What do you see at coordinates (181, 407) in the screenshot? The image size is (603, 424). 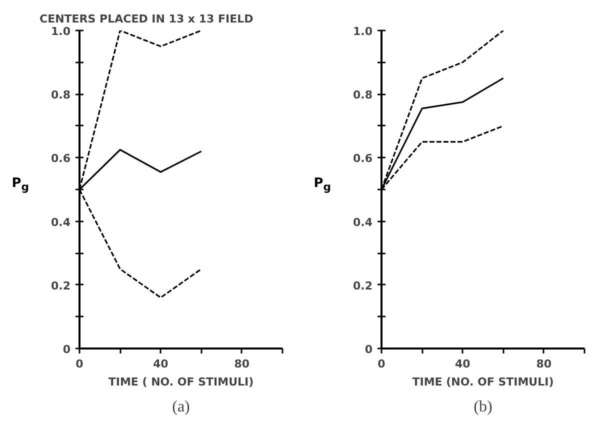 I see `text: (a)` at bounding box center [181, 407].